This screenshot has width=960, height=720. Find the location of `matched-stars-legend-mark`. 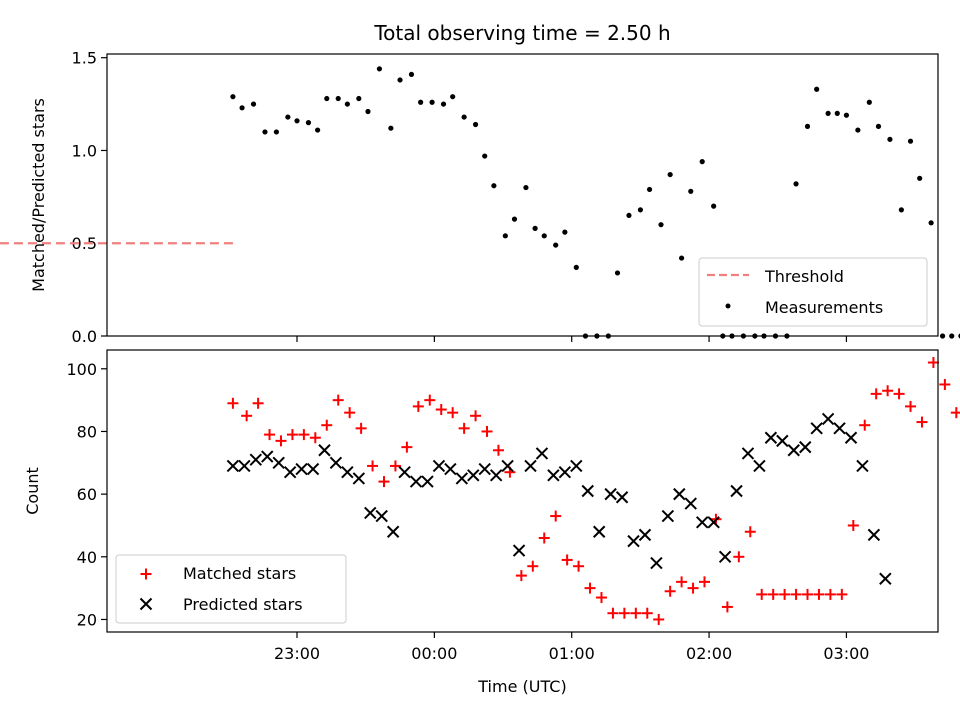

matched-stars-legend-mark is located at coordinates (146, 574).